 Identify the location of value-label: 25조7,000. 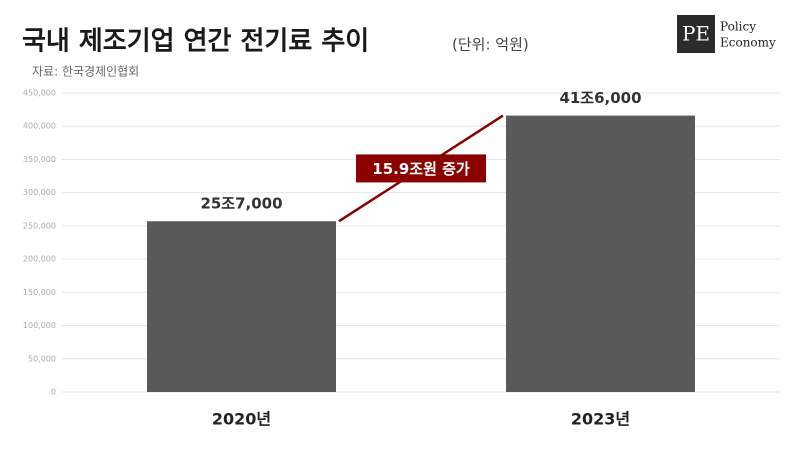
(241, 204).